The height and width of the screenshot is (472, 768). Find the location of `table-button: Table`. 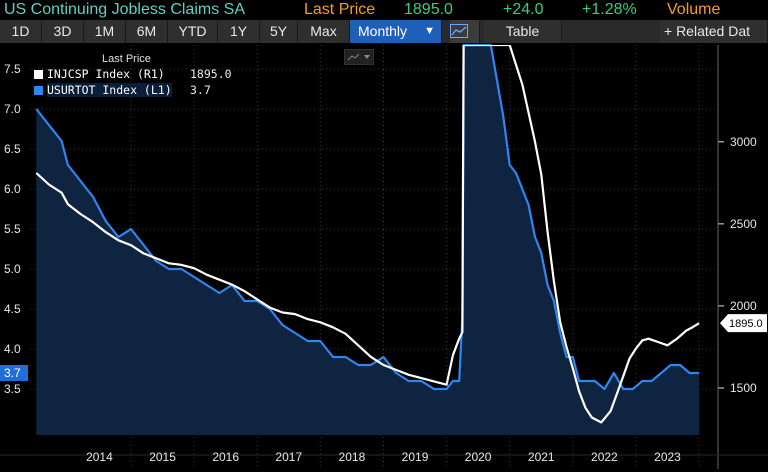

table-button: Table is located at coordinates (523, 31).